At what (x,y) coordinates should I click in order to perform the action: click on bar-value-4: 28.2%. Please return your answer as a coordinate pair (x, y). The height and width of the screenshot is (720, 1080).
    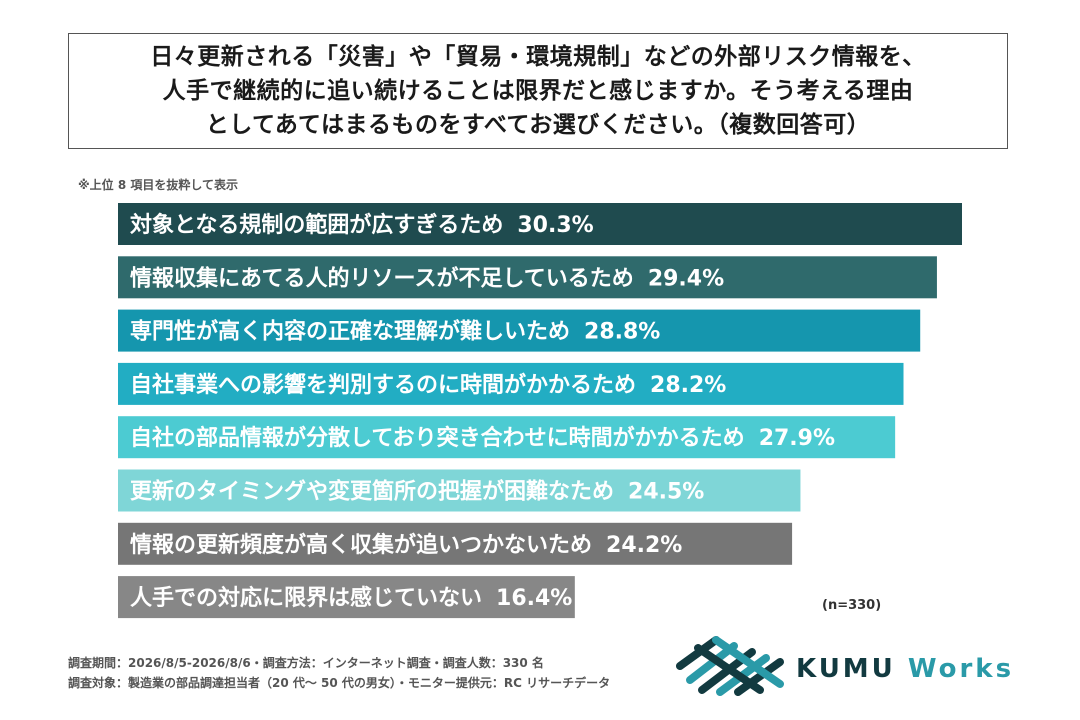
    Looking at the image, I should click on (688, 385).